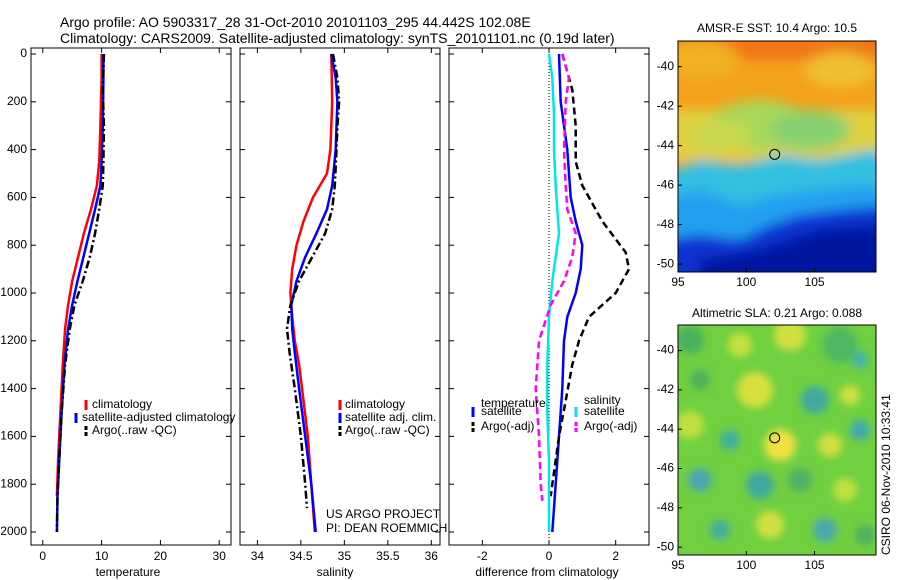 This screenshot has height=580, width=900. I want to click on series-line-salinity-argo-adj-, so click(555, 277).